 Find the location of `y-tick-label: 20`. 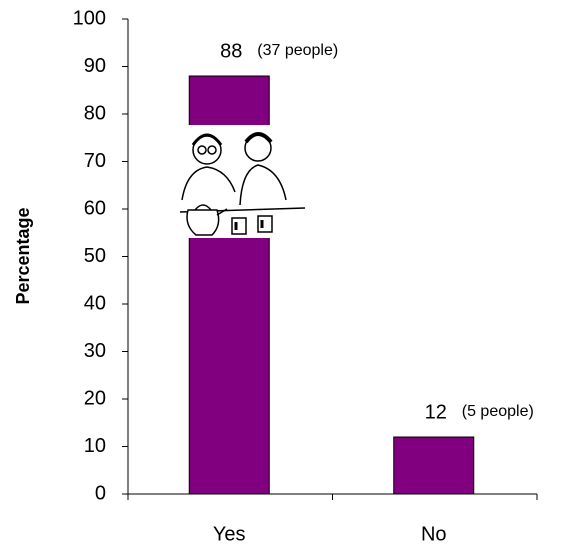

y-tick-label: 20 is located at coordinates (95, 398).